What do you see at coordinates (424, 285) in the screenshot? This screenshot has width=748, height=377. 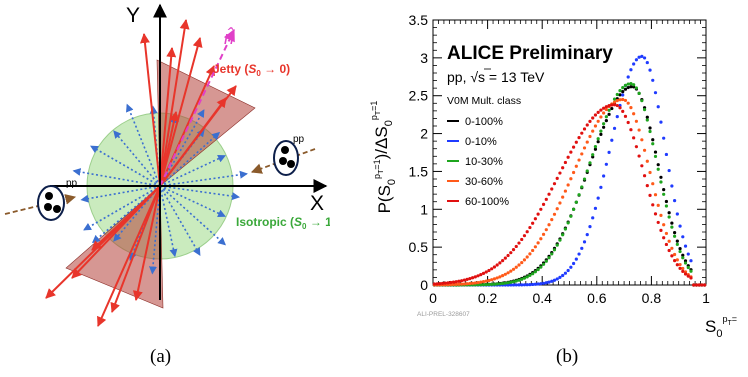 I see `y-tick-label: 0` at bounding box center [424, 285].